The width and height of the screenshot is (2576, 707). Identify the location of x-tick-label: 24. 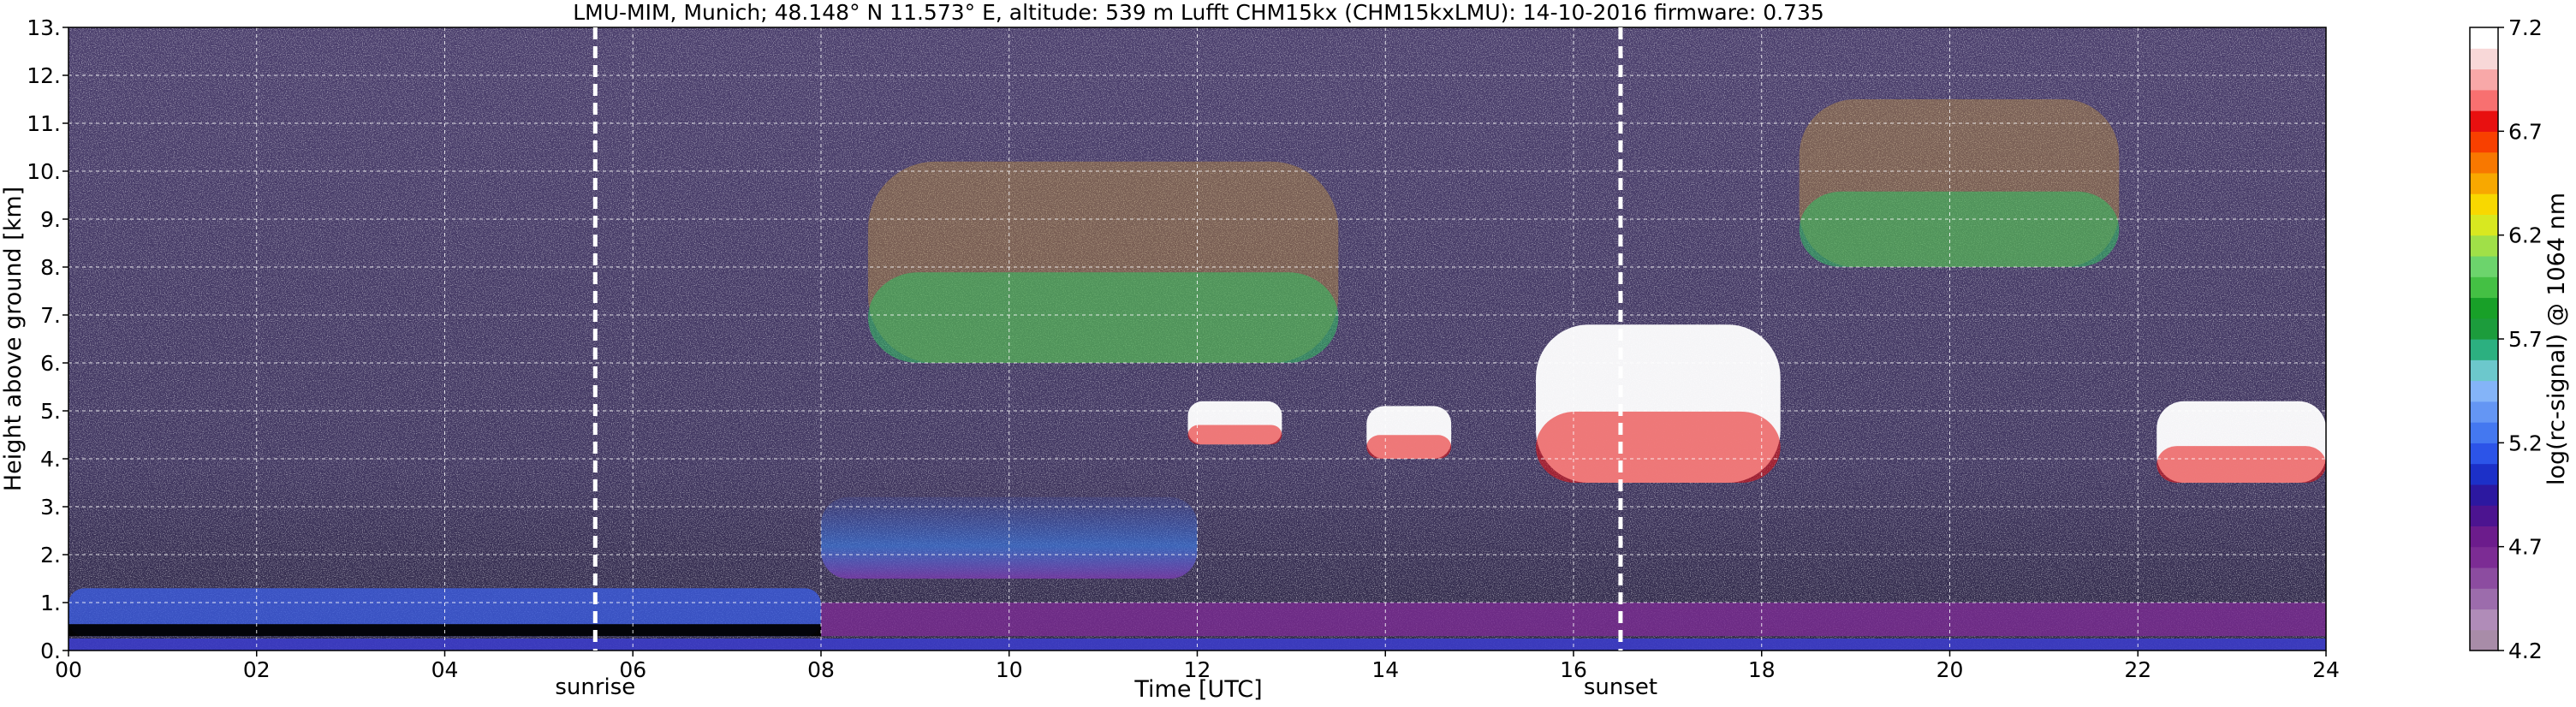
(2326, 669).